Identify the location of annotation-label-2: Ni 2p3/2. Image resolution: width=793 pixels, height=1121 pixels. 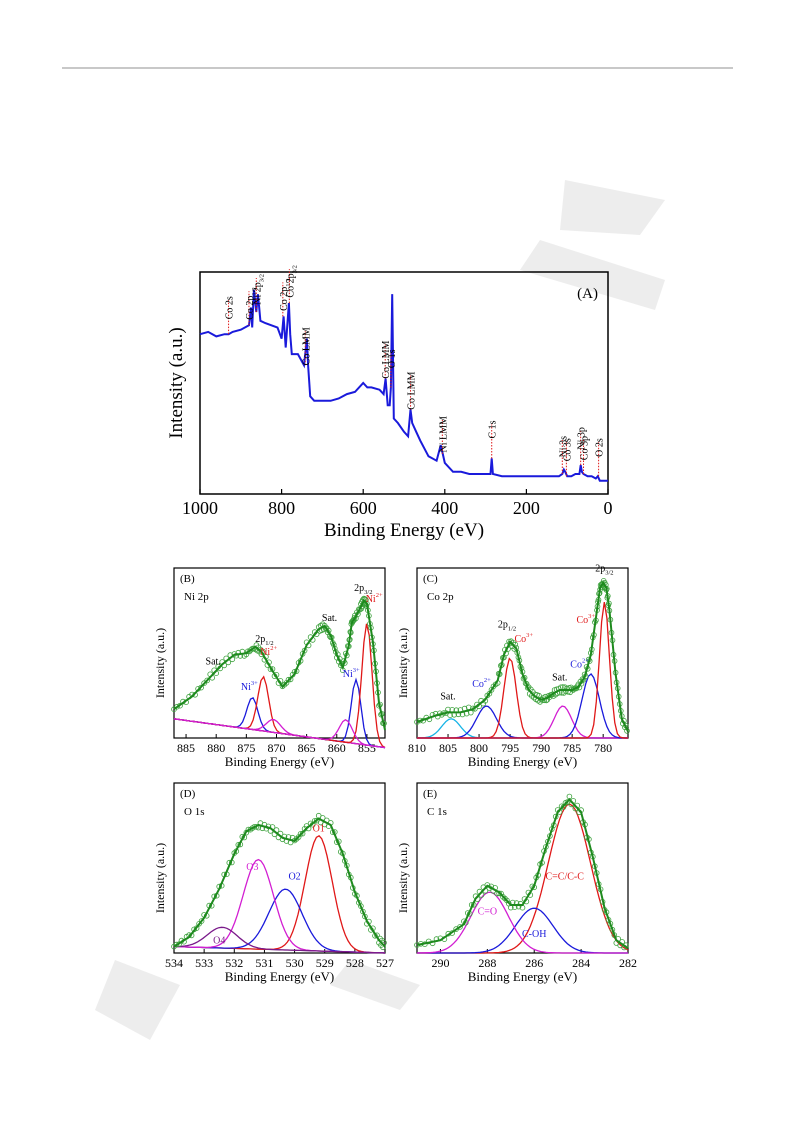
(258, 289).